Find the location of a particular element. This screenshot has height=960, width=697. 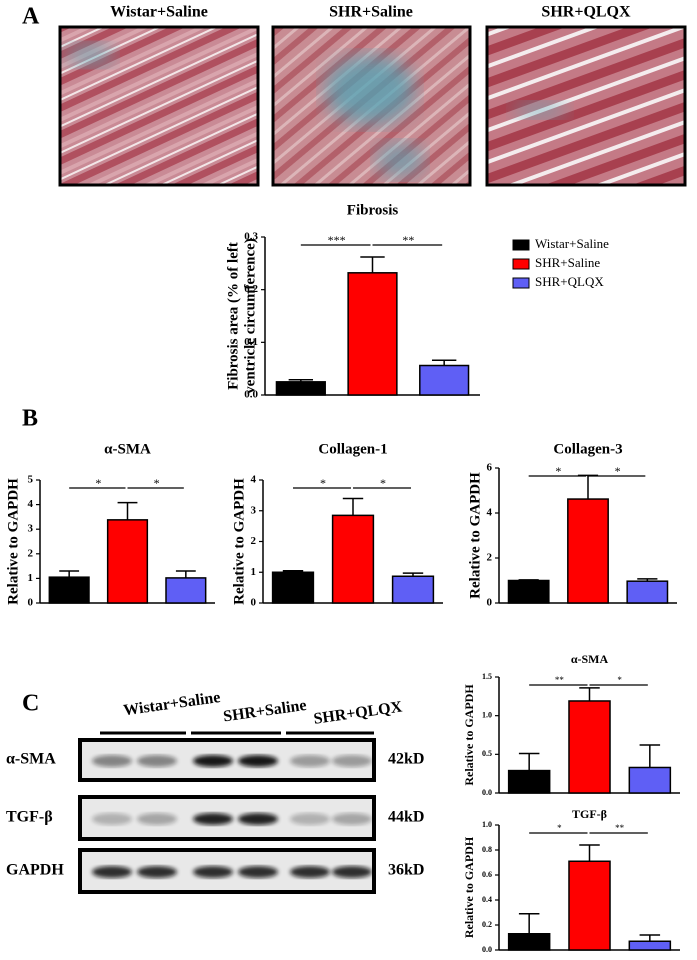

chart-title: Collagen-3 is located at coordinates (587, 449).